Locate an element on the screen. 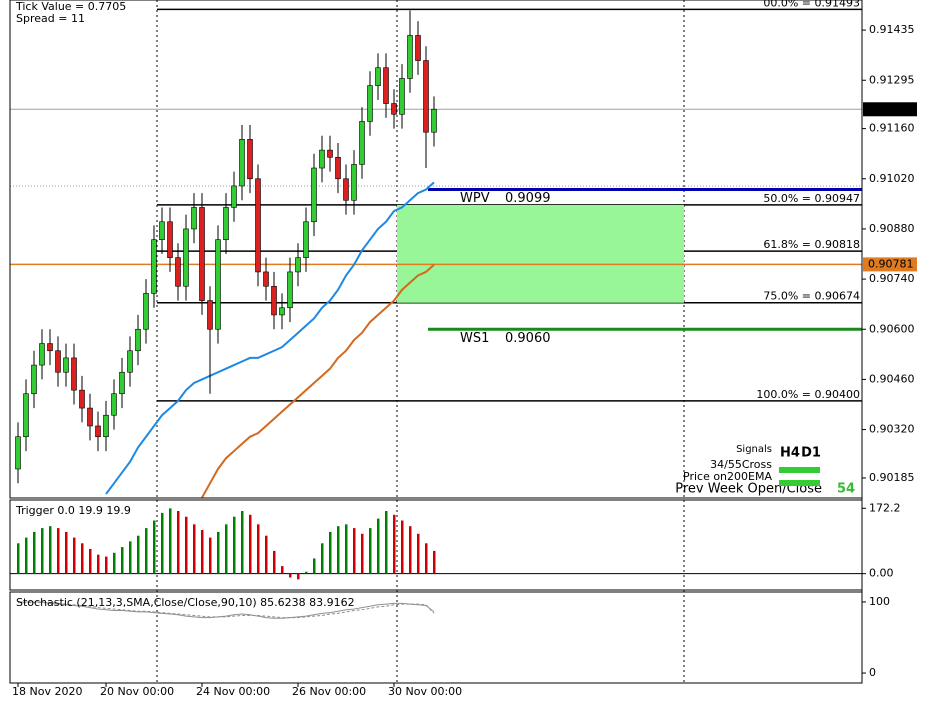 The image size is (933, 704). pivot-name: WS1 is located at coordinates (474, 338).